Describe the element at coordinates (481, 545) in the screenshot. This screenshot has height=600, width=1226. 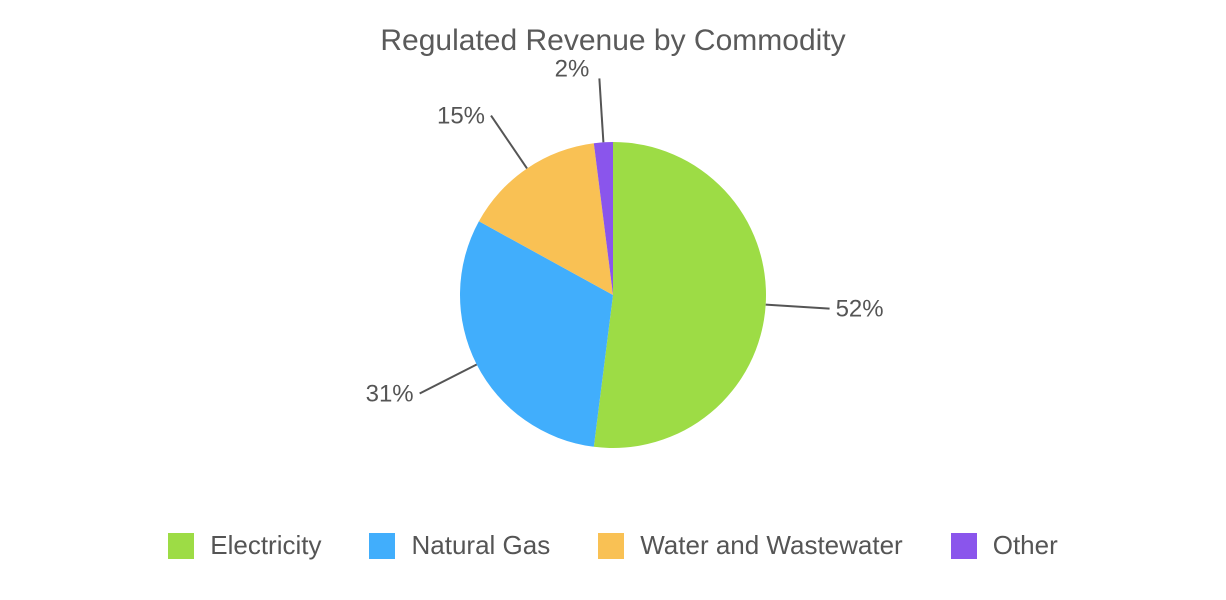
I see `legend-label: Natural Gas` at that location.